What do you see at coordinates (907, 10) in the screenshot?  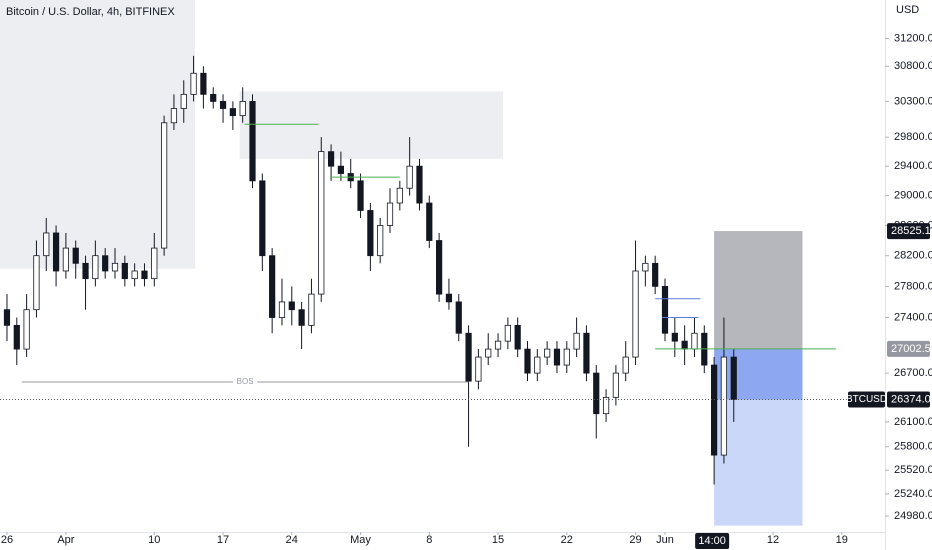 I see `y-unit: USD` at bounding box center [907, 10].